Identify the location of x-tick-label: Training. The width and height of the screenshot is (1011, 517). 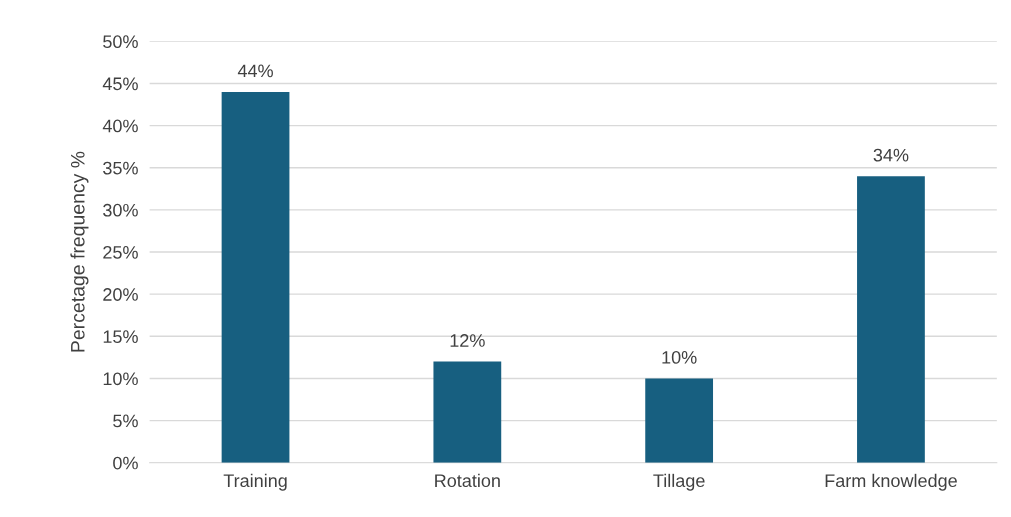
(255, 482).